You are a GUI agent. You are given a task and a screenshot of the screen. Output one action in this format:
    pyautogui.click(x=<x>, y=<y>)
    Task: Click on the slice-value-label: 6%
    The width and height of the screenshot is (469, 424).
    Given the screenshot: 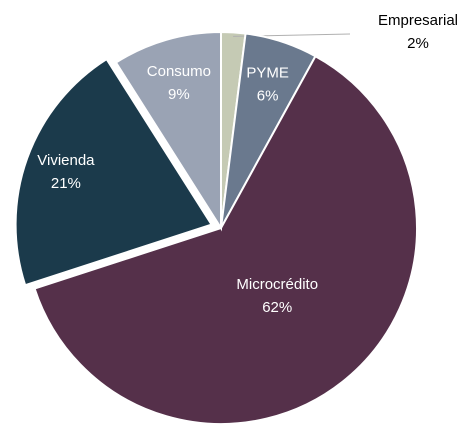 What is the action you would take?
    pyautogui.click(x=268, y=95)
    